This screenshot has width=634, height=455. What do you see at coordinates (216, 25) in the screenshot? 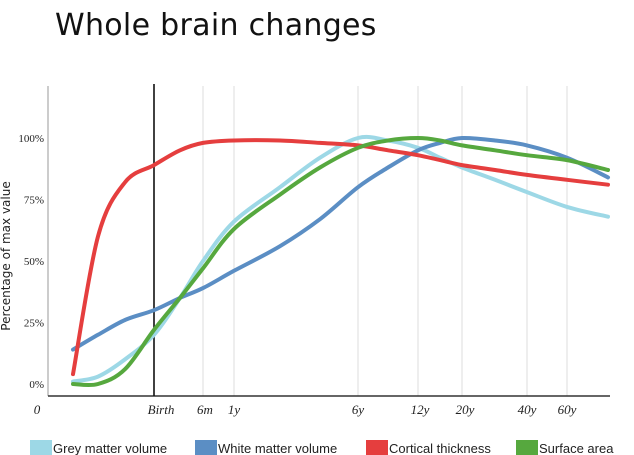
I see `chart-title: Whole brain changes` at bounding box center [216, 25].